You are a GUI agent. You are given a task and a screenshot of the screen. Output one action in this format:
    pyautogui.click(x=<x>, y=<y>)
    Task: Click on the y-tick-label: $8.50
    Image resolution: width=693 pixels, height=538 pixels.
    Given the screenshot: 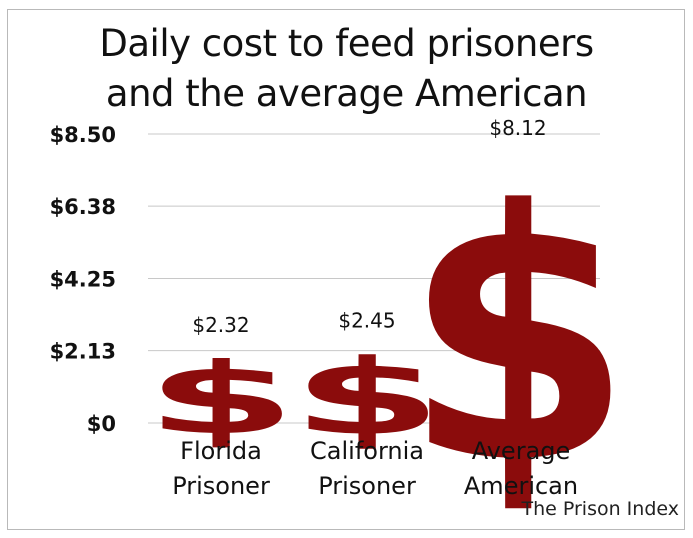 What is the action you would take?
    pyautogui.click(x=83, y=135)
    